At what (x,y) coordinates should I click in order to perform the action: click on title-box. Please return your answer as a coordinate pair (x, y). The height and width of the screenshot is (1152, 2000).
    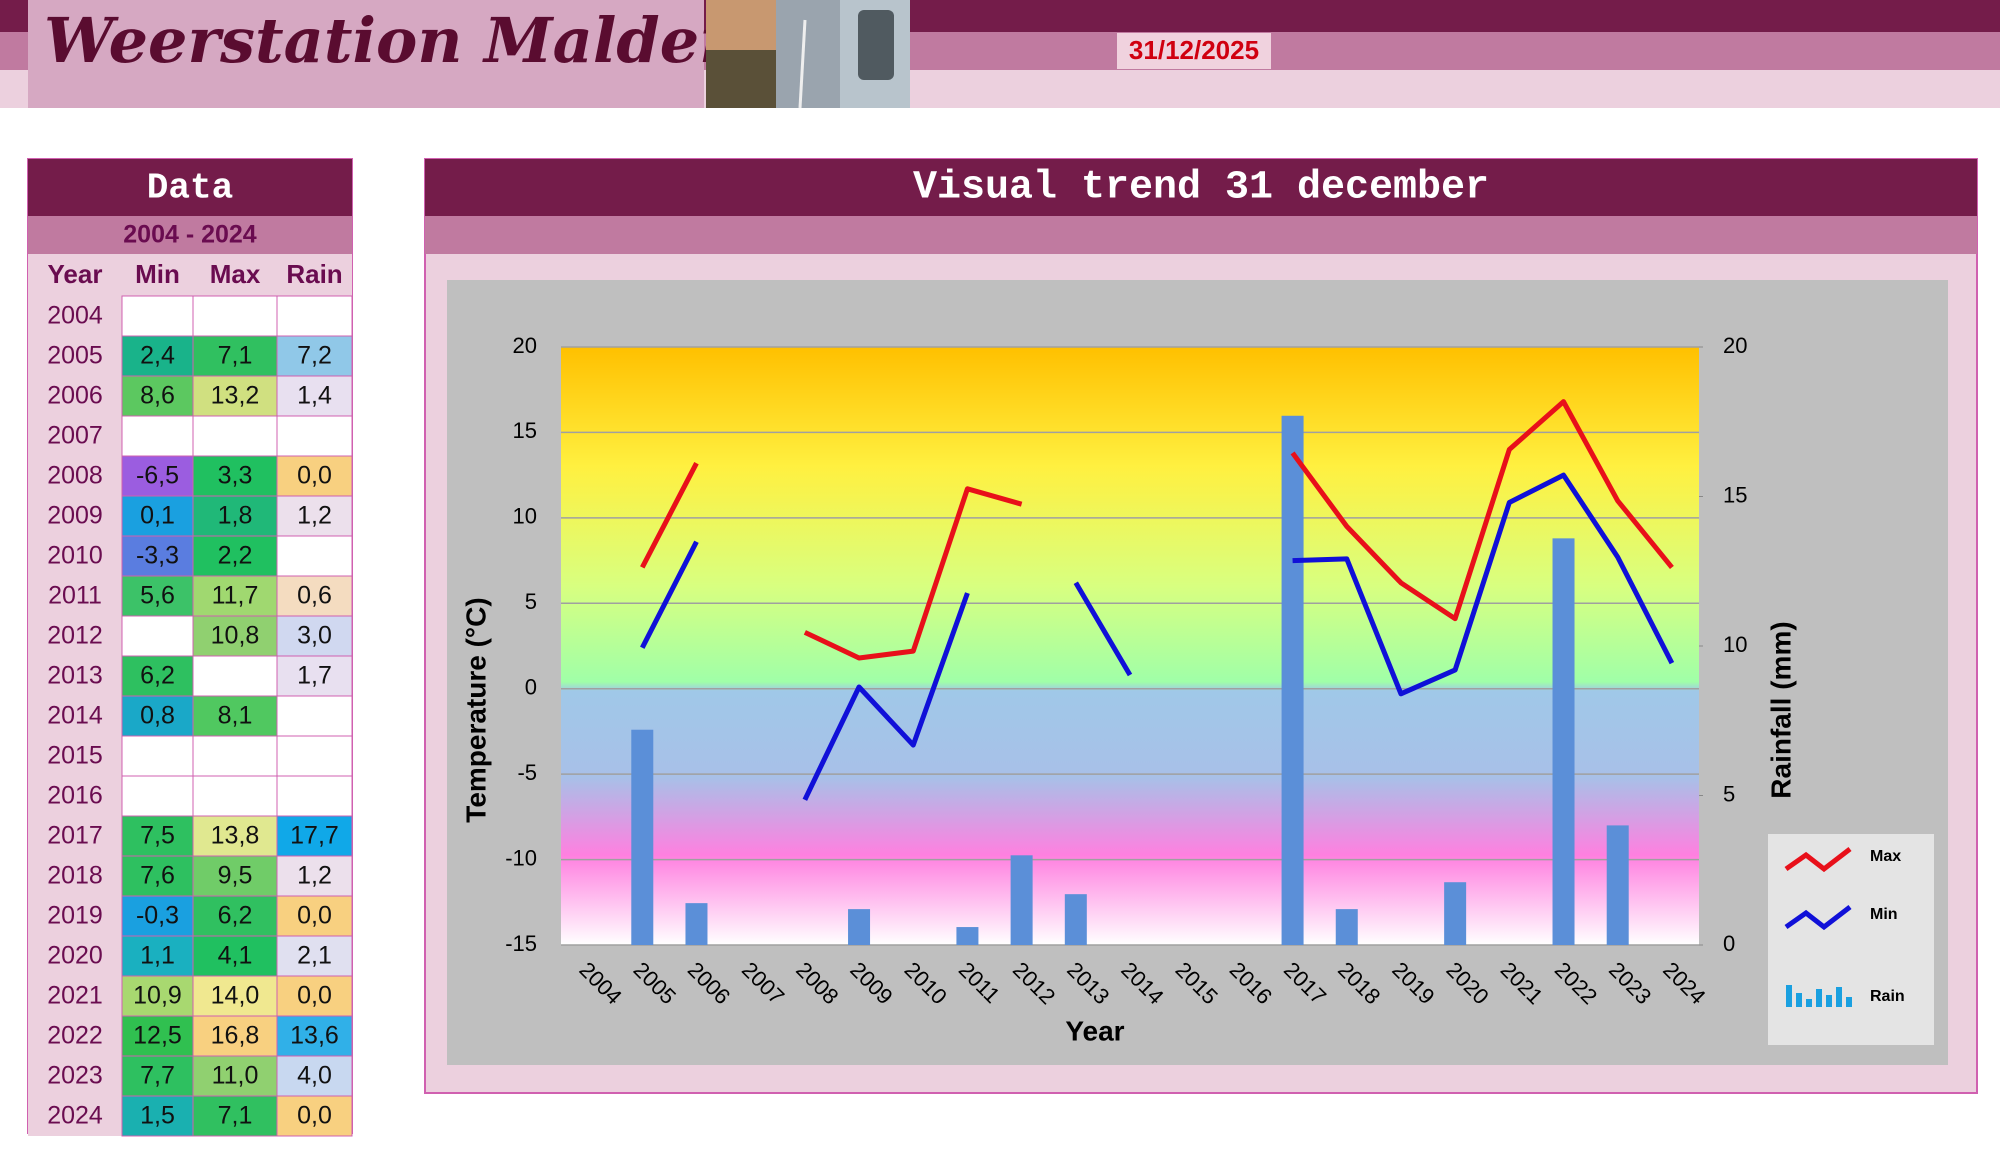
    Looking at the image, I should click on (366, 54).